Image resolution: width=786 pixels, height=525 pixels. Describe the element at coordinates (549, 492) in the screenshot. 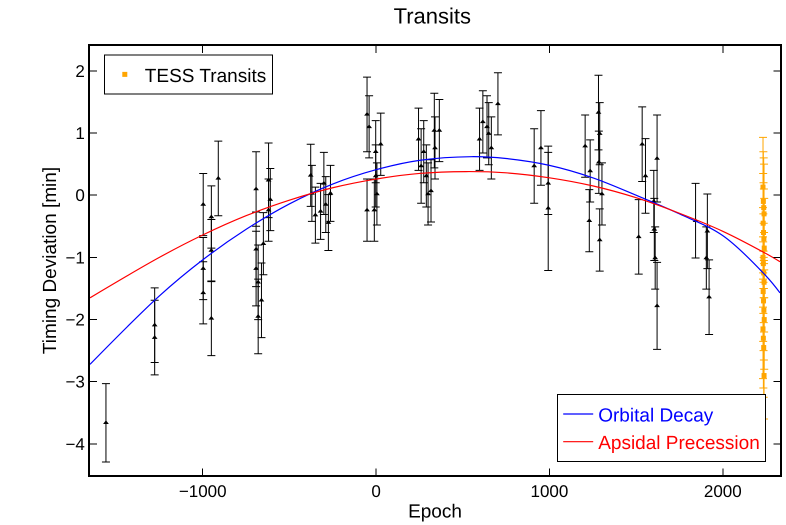

I see `x-tick-label: 1000` at that location.